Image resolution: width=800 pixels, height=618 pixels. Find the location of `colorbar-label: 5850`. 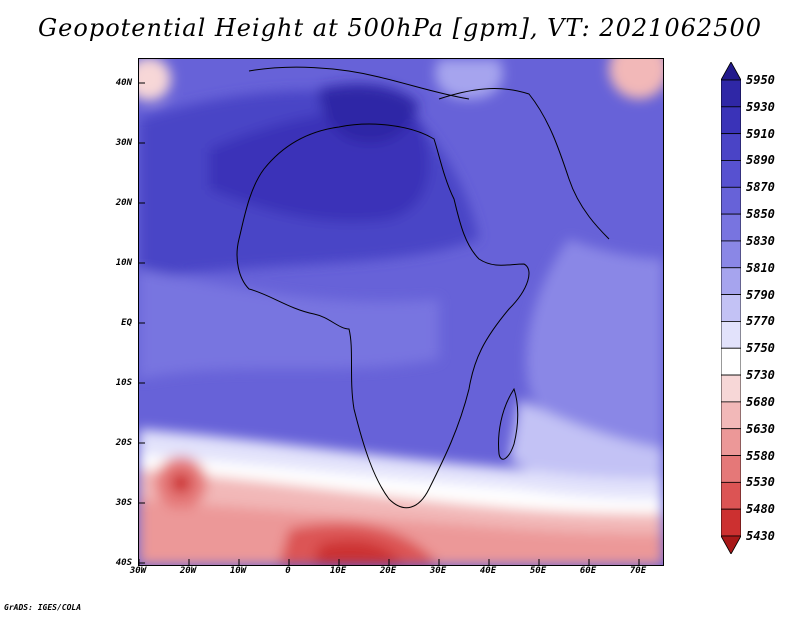

colorbar-label: 5850 is located at coordinates (760, 214).